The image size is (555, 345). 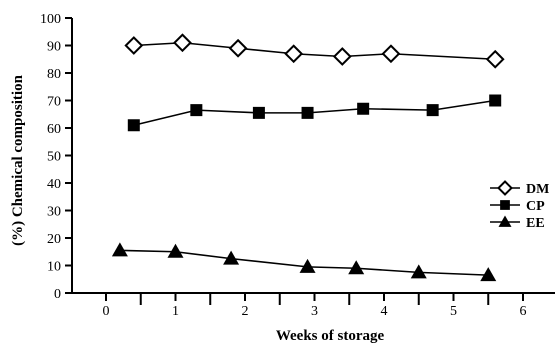 What do you see at coordinates (505, 221) in the screenshot?
I see `legend-marker-ee` at bounding box center [505, 221].